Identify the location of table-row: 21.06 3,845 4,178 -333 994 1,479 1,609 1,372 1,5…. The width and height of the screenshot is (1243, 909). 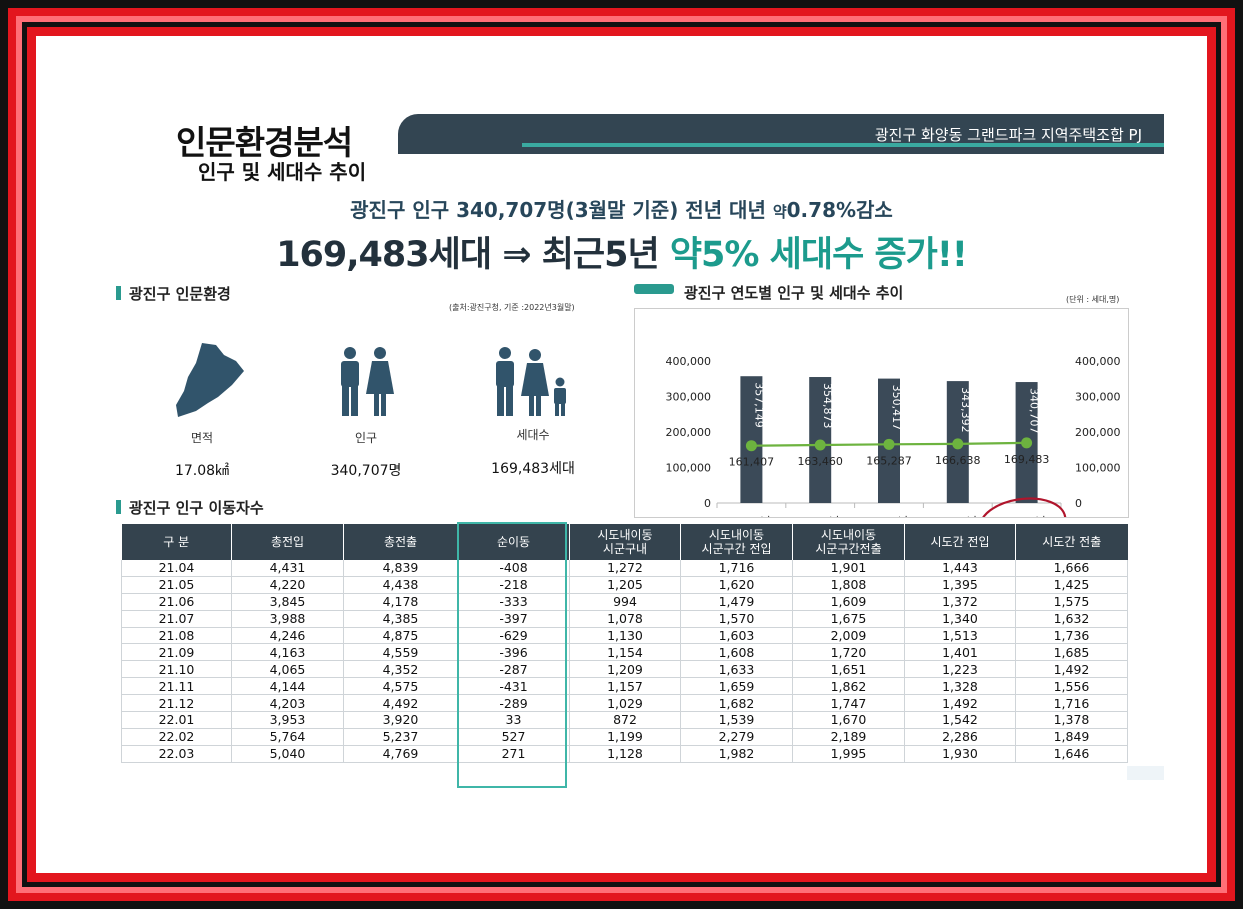
(624, 602).